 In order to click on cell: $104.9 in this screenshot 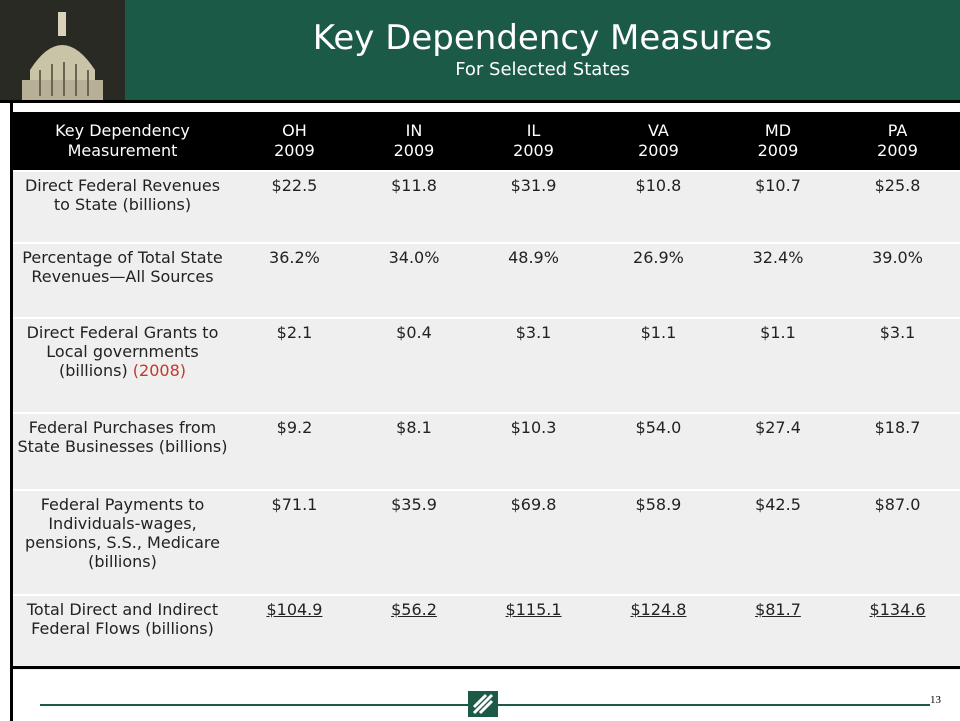, I will do `click(294, 632)`.